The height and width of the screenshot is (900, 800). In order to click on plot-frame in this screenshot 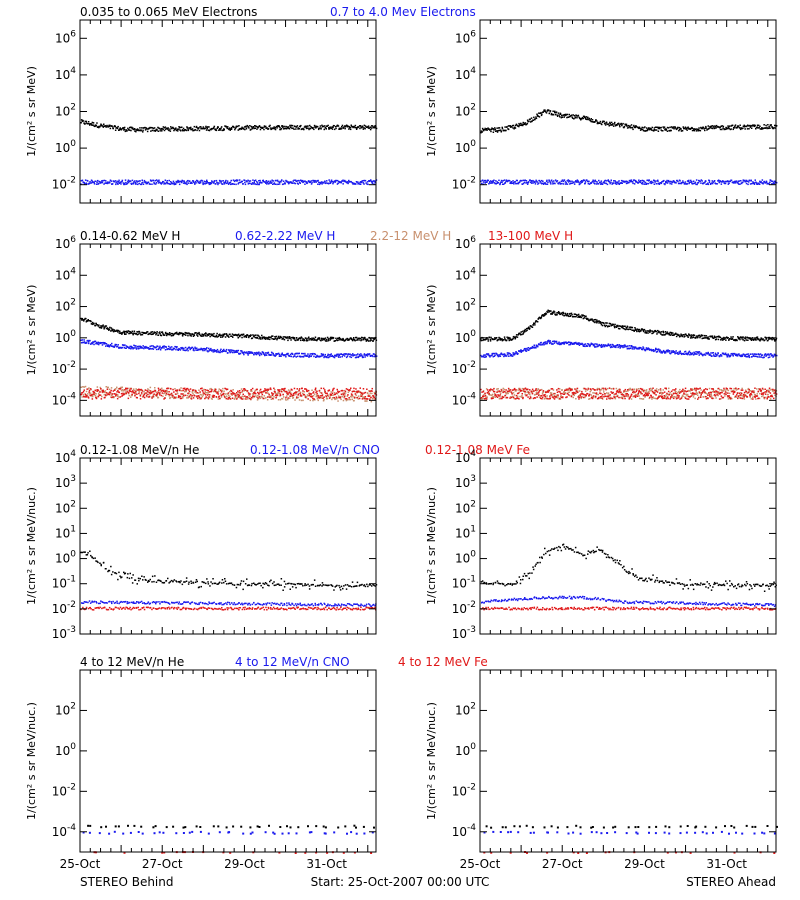, I will do `click(228, 330)`.